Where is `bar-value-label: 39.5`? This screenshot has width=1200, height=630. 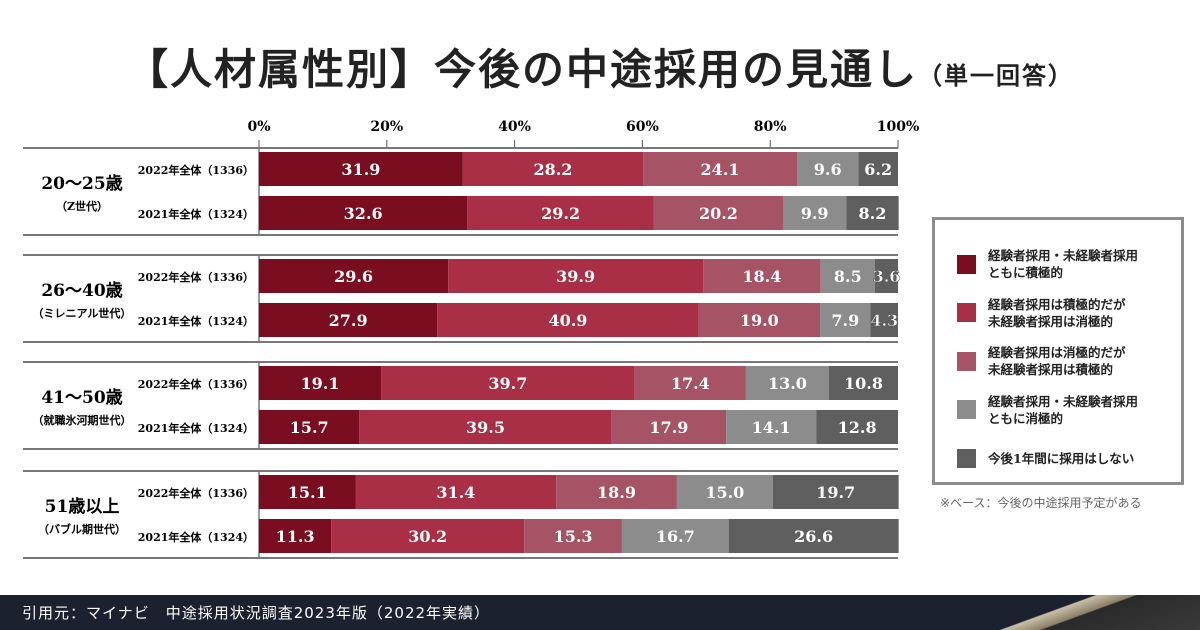
bar-value-label: 39.5 is located at coordinates (485, 427).